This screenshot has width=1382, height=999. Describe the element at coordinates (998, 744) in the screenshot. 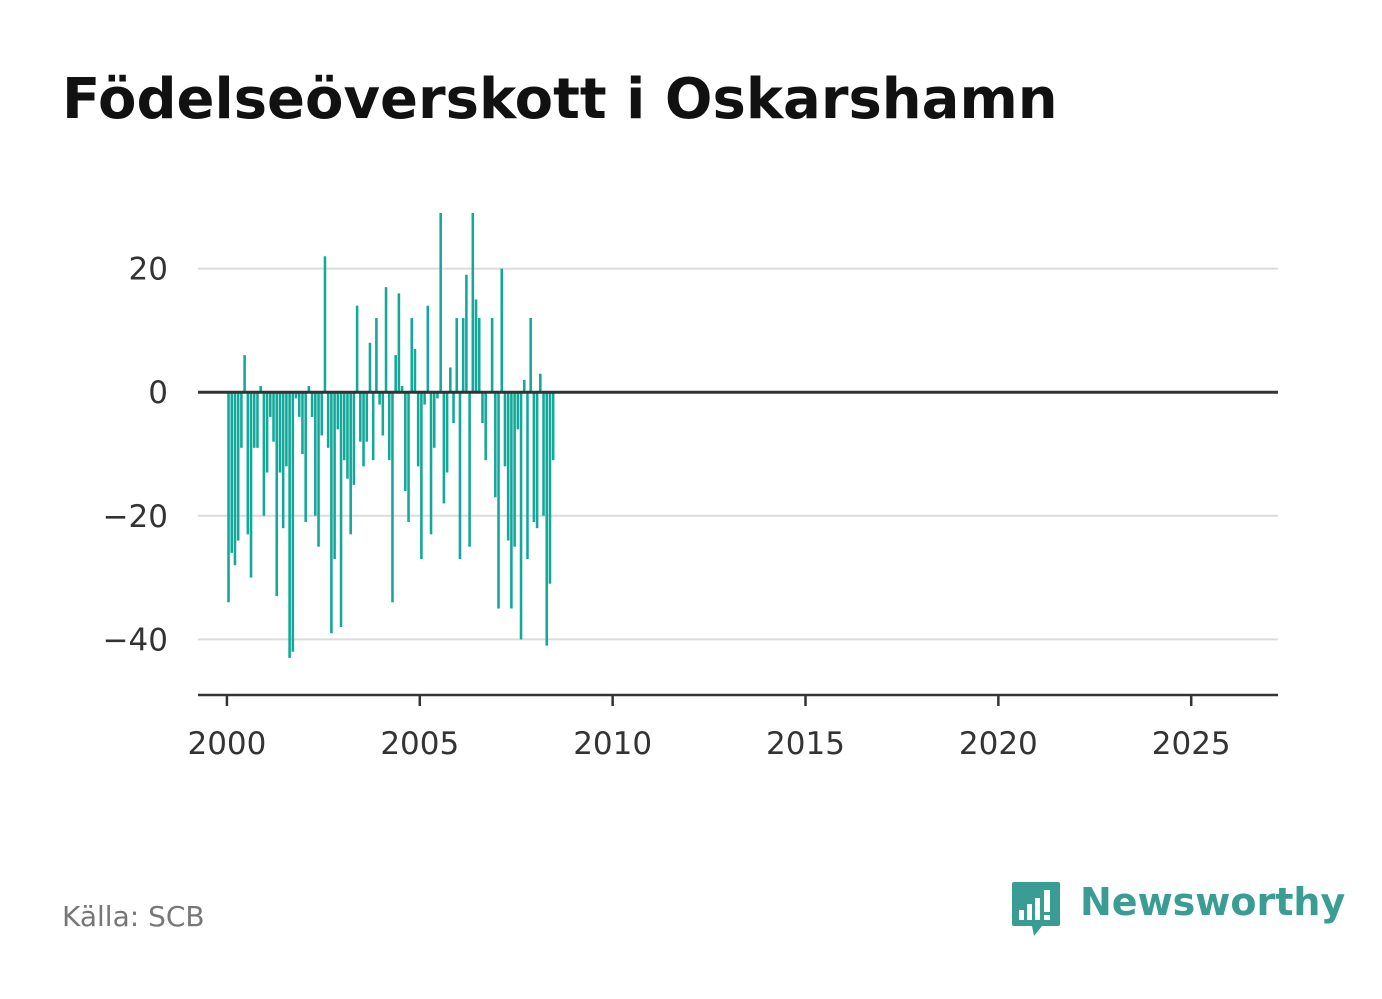

I see `x-tick-label: 2020` at that location.